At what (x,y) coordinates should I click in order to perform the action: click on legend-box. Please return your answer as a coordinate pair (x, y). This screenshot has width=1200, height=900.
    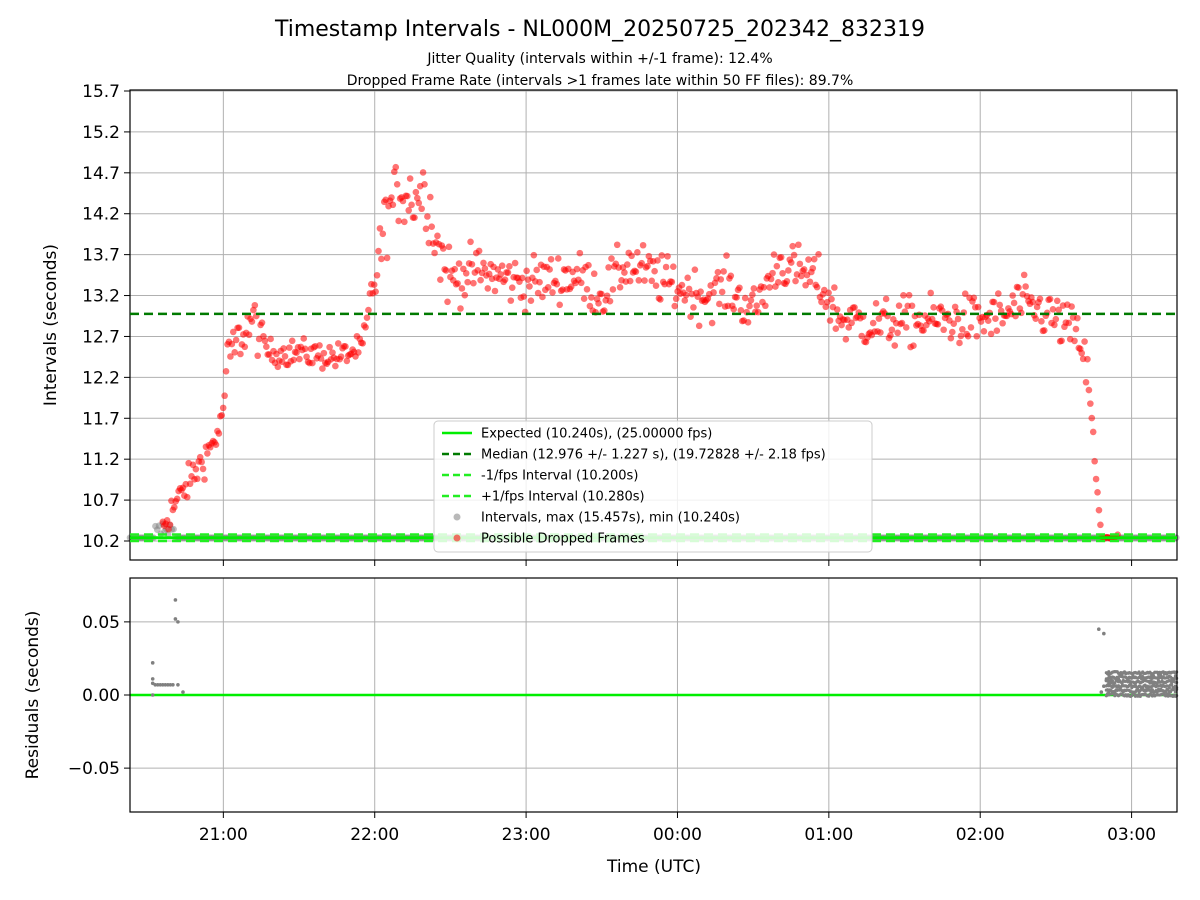
    Looking at the image, I should click on (653, 486).